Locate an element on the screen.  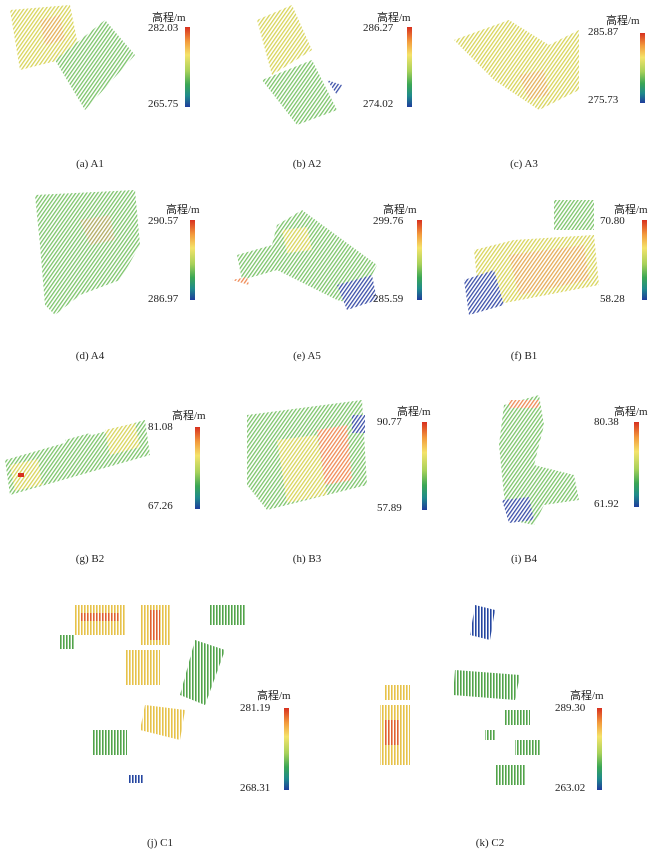
colorbar-min: 61.92 is located at coordinates (606, 504).